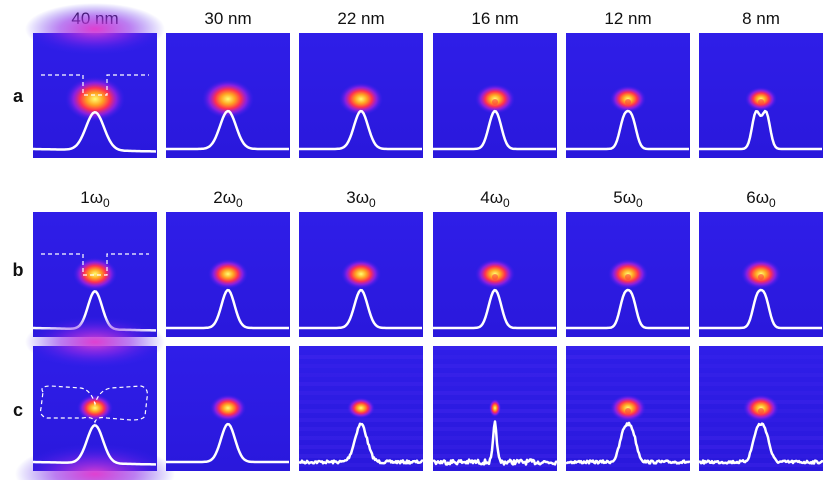 This screenshot has width=831, height=480. Describe the element at coordinates (491, 197) in the screenshot. I see `header-text: 4ω` at that location.